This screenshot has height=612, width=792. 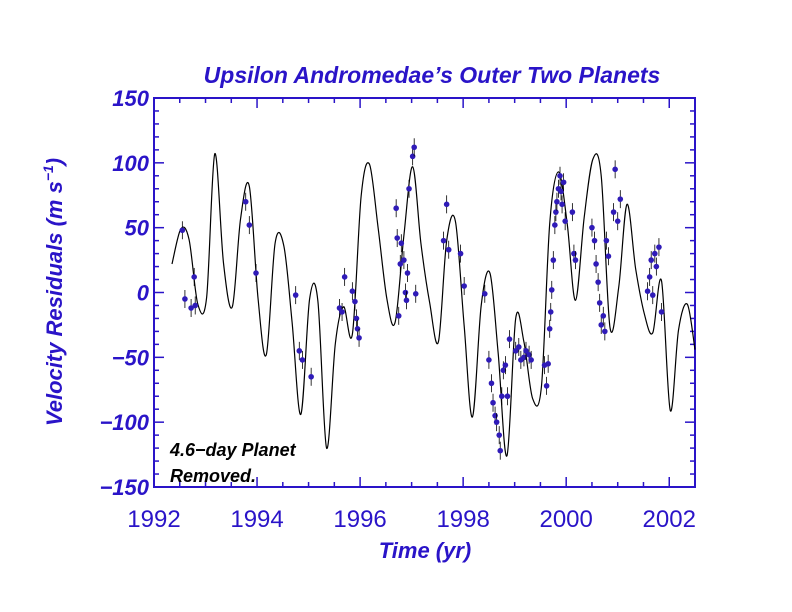 I want to click on x-tick-label: 1992, so click(x=153, y=519).